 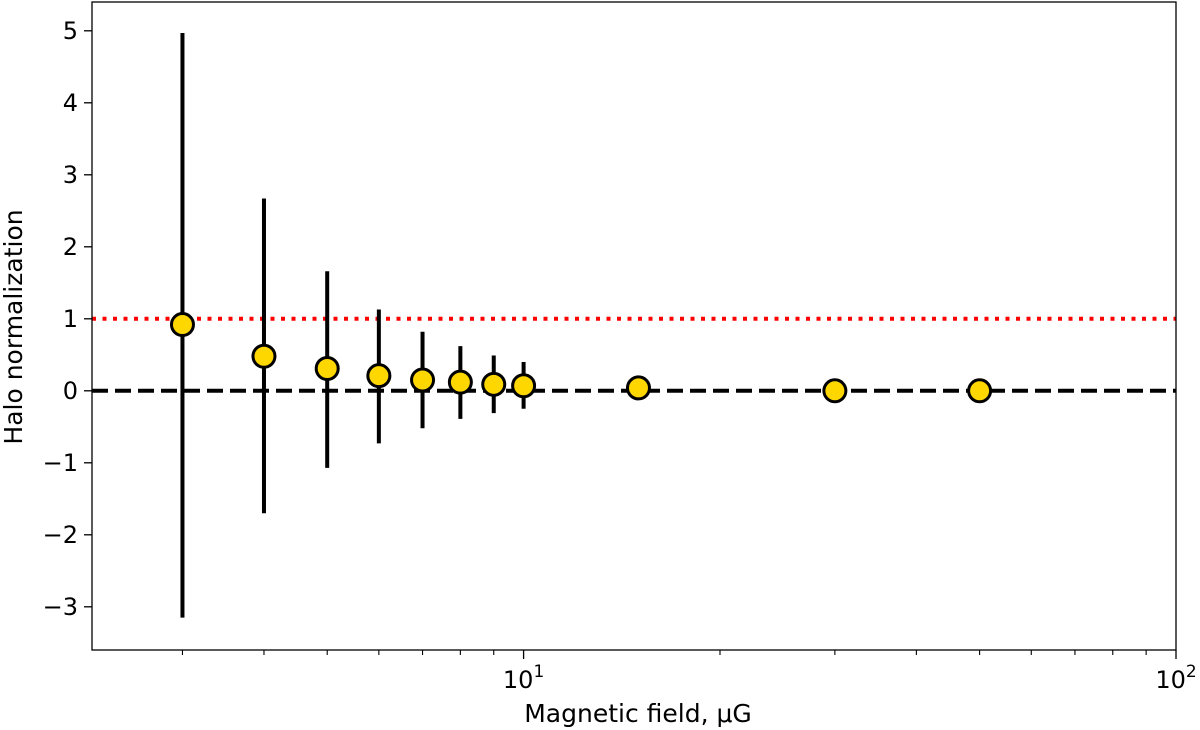 I want to click on y-tick-label: 2, so click(x=70, y=247).